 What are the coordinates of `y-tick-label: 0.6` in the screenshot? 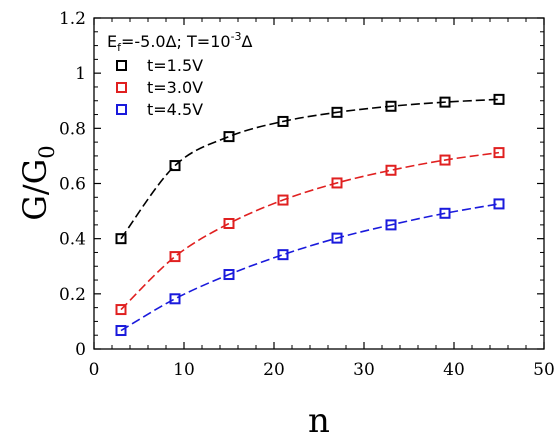 It's located at (72, 185).